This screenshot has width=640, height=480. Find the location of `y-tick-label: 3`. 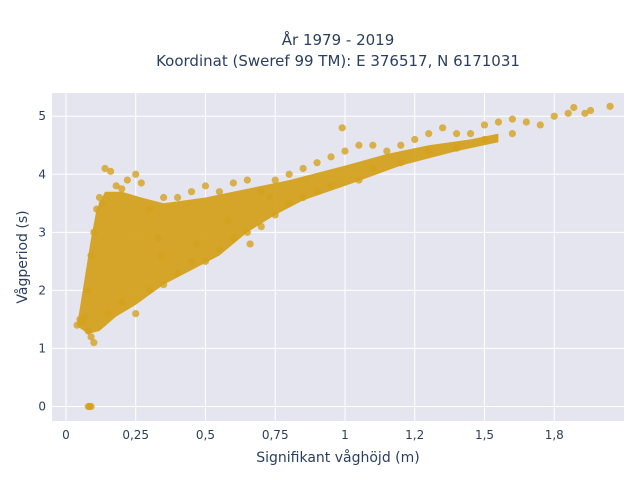

y-tick-label: 3 is located at coordinates (42, 232).